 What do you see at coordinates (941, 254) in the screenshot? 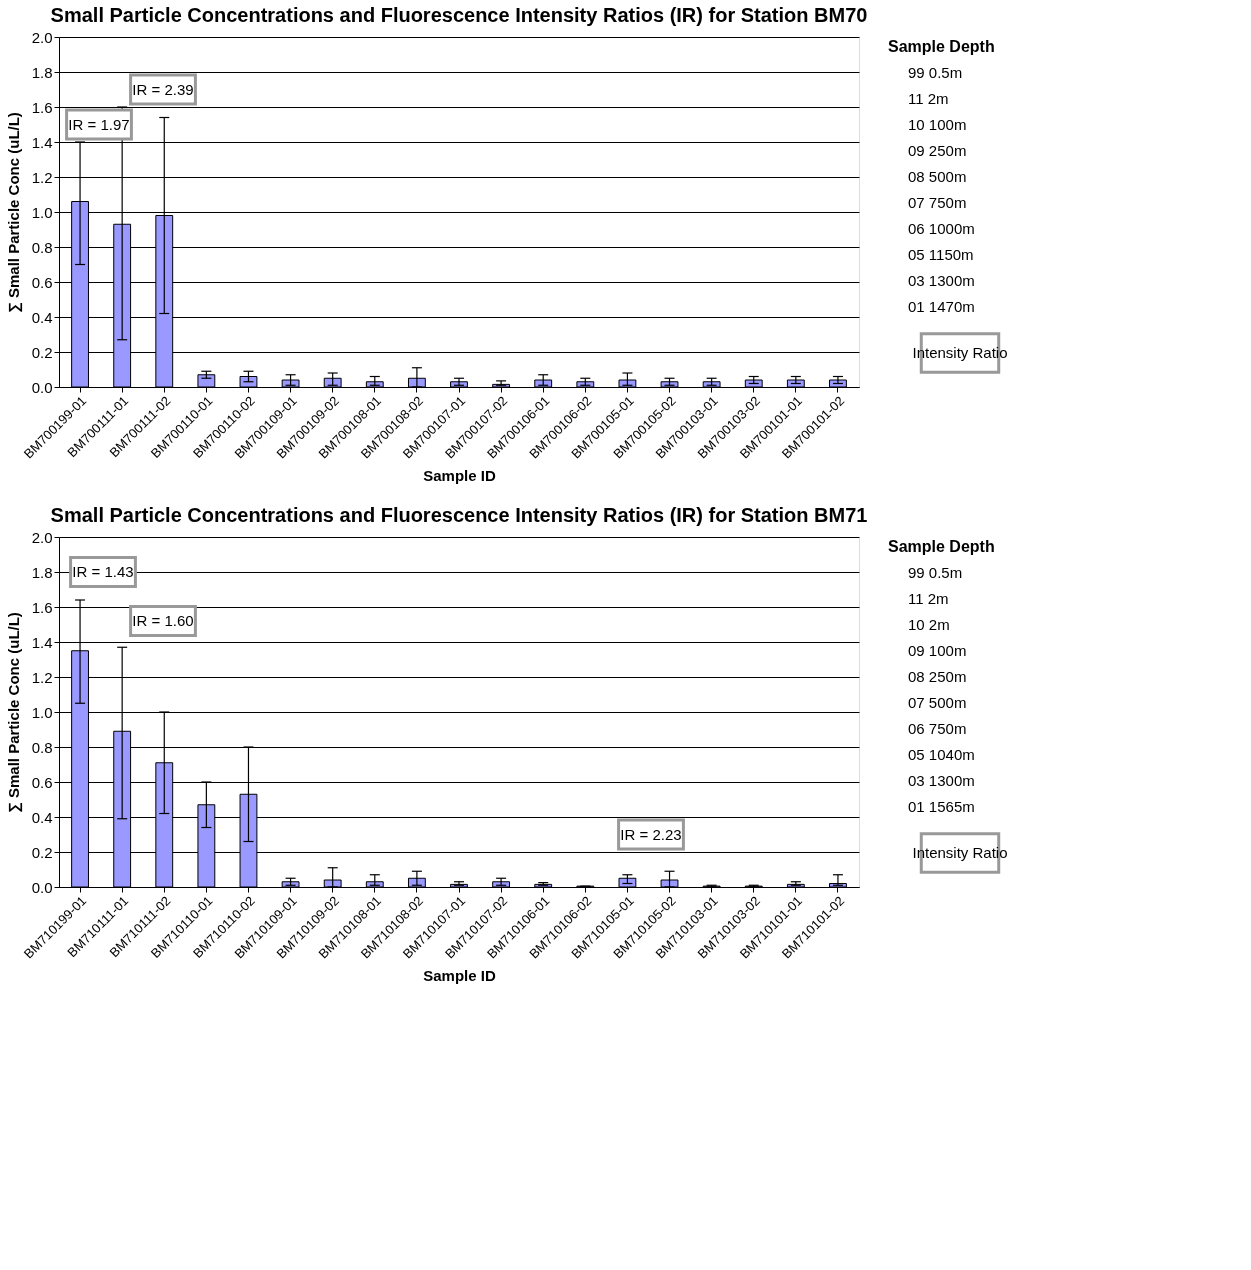
I see `text: 05 1150m` at bounding box center [941, 254].